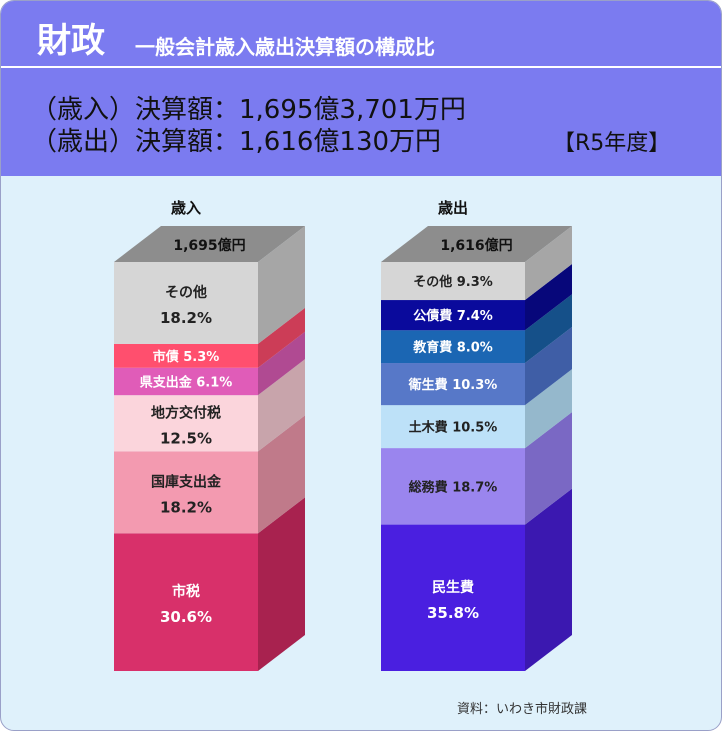 Image resolution: width=722 pixels, height=731 pixels. Describe the element at coordinates (522, 709) in the screenshot. I see `source-note: 資料：いわき市財政課` at that location.